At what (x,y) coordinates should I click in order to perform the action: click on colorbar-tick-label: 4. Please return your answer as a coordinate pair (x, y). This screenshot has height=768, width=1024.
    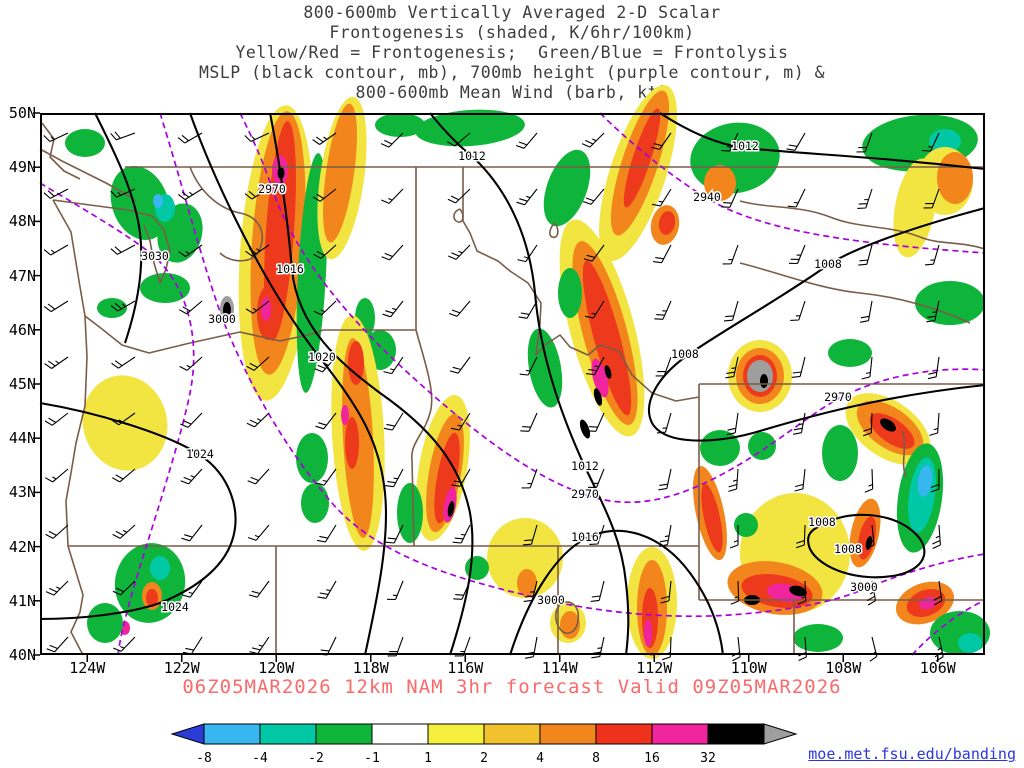
    Looking at the image, I should click on (540, 758).